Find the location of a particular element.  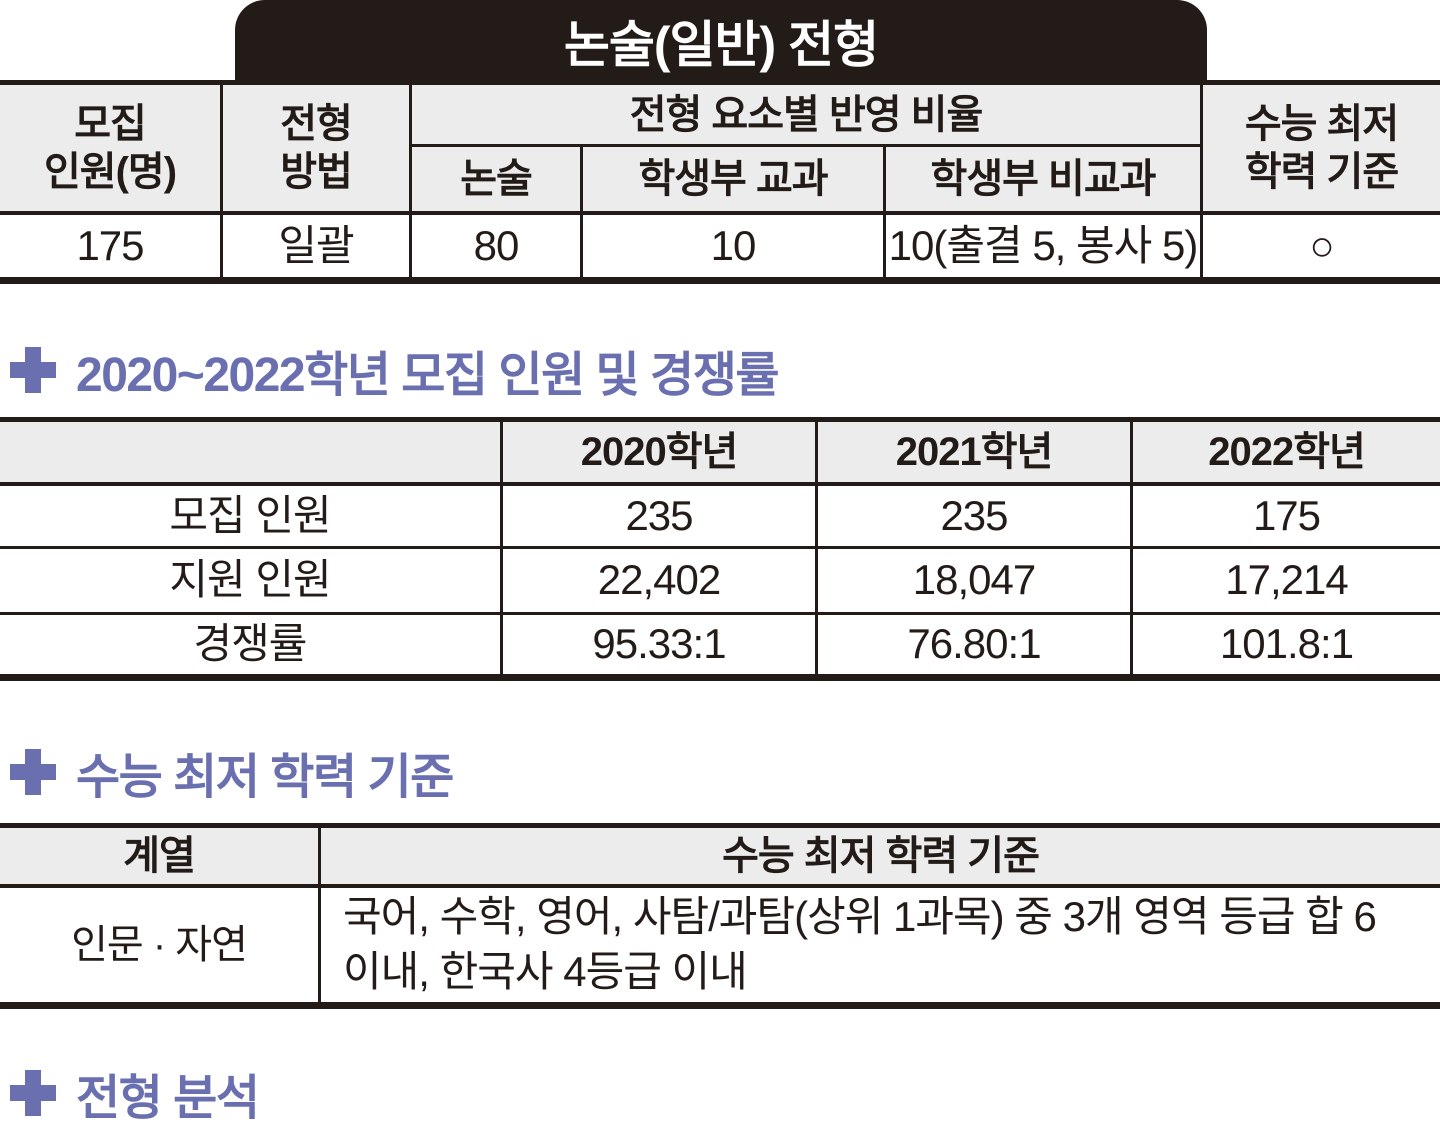

corner-header is located at coordinates (250, 452).